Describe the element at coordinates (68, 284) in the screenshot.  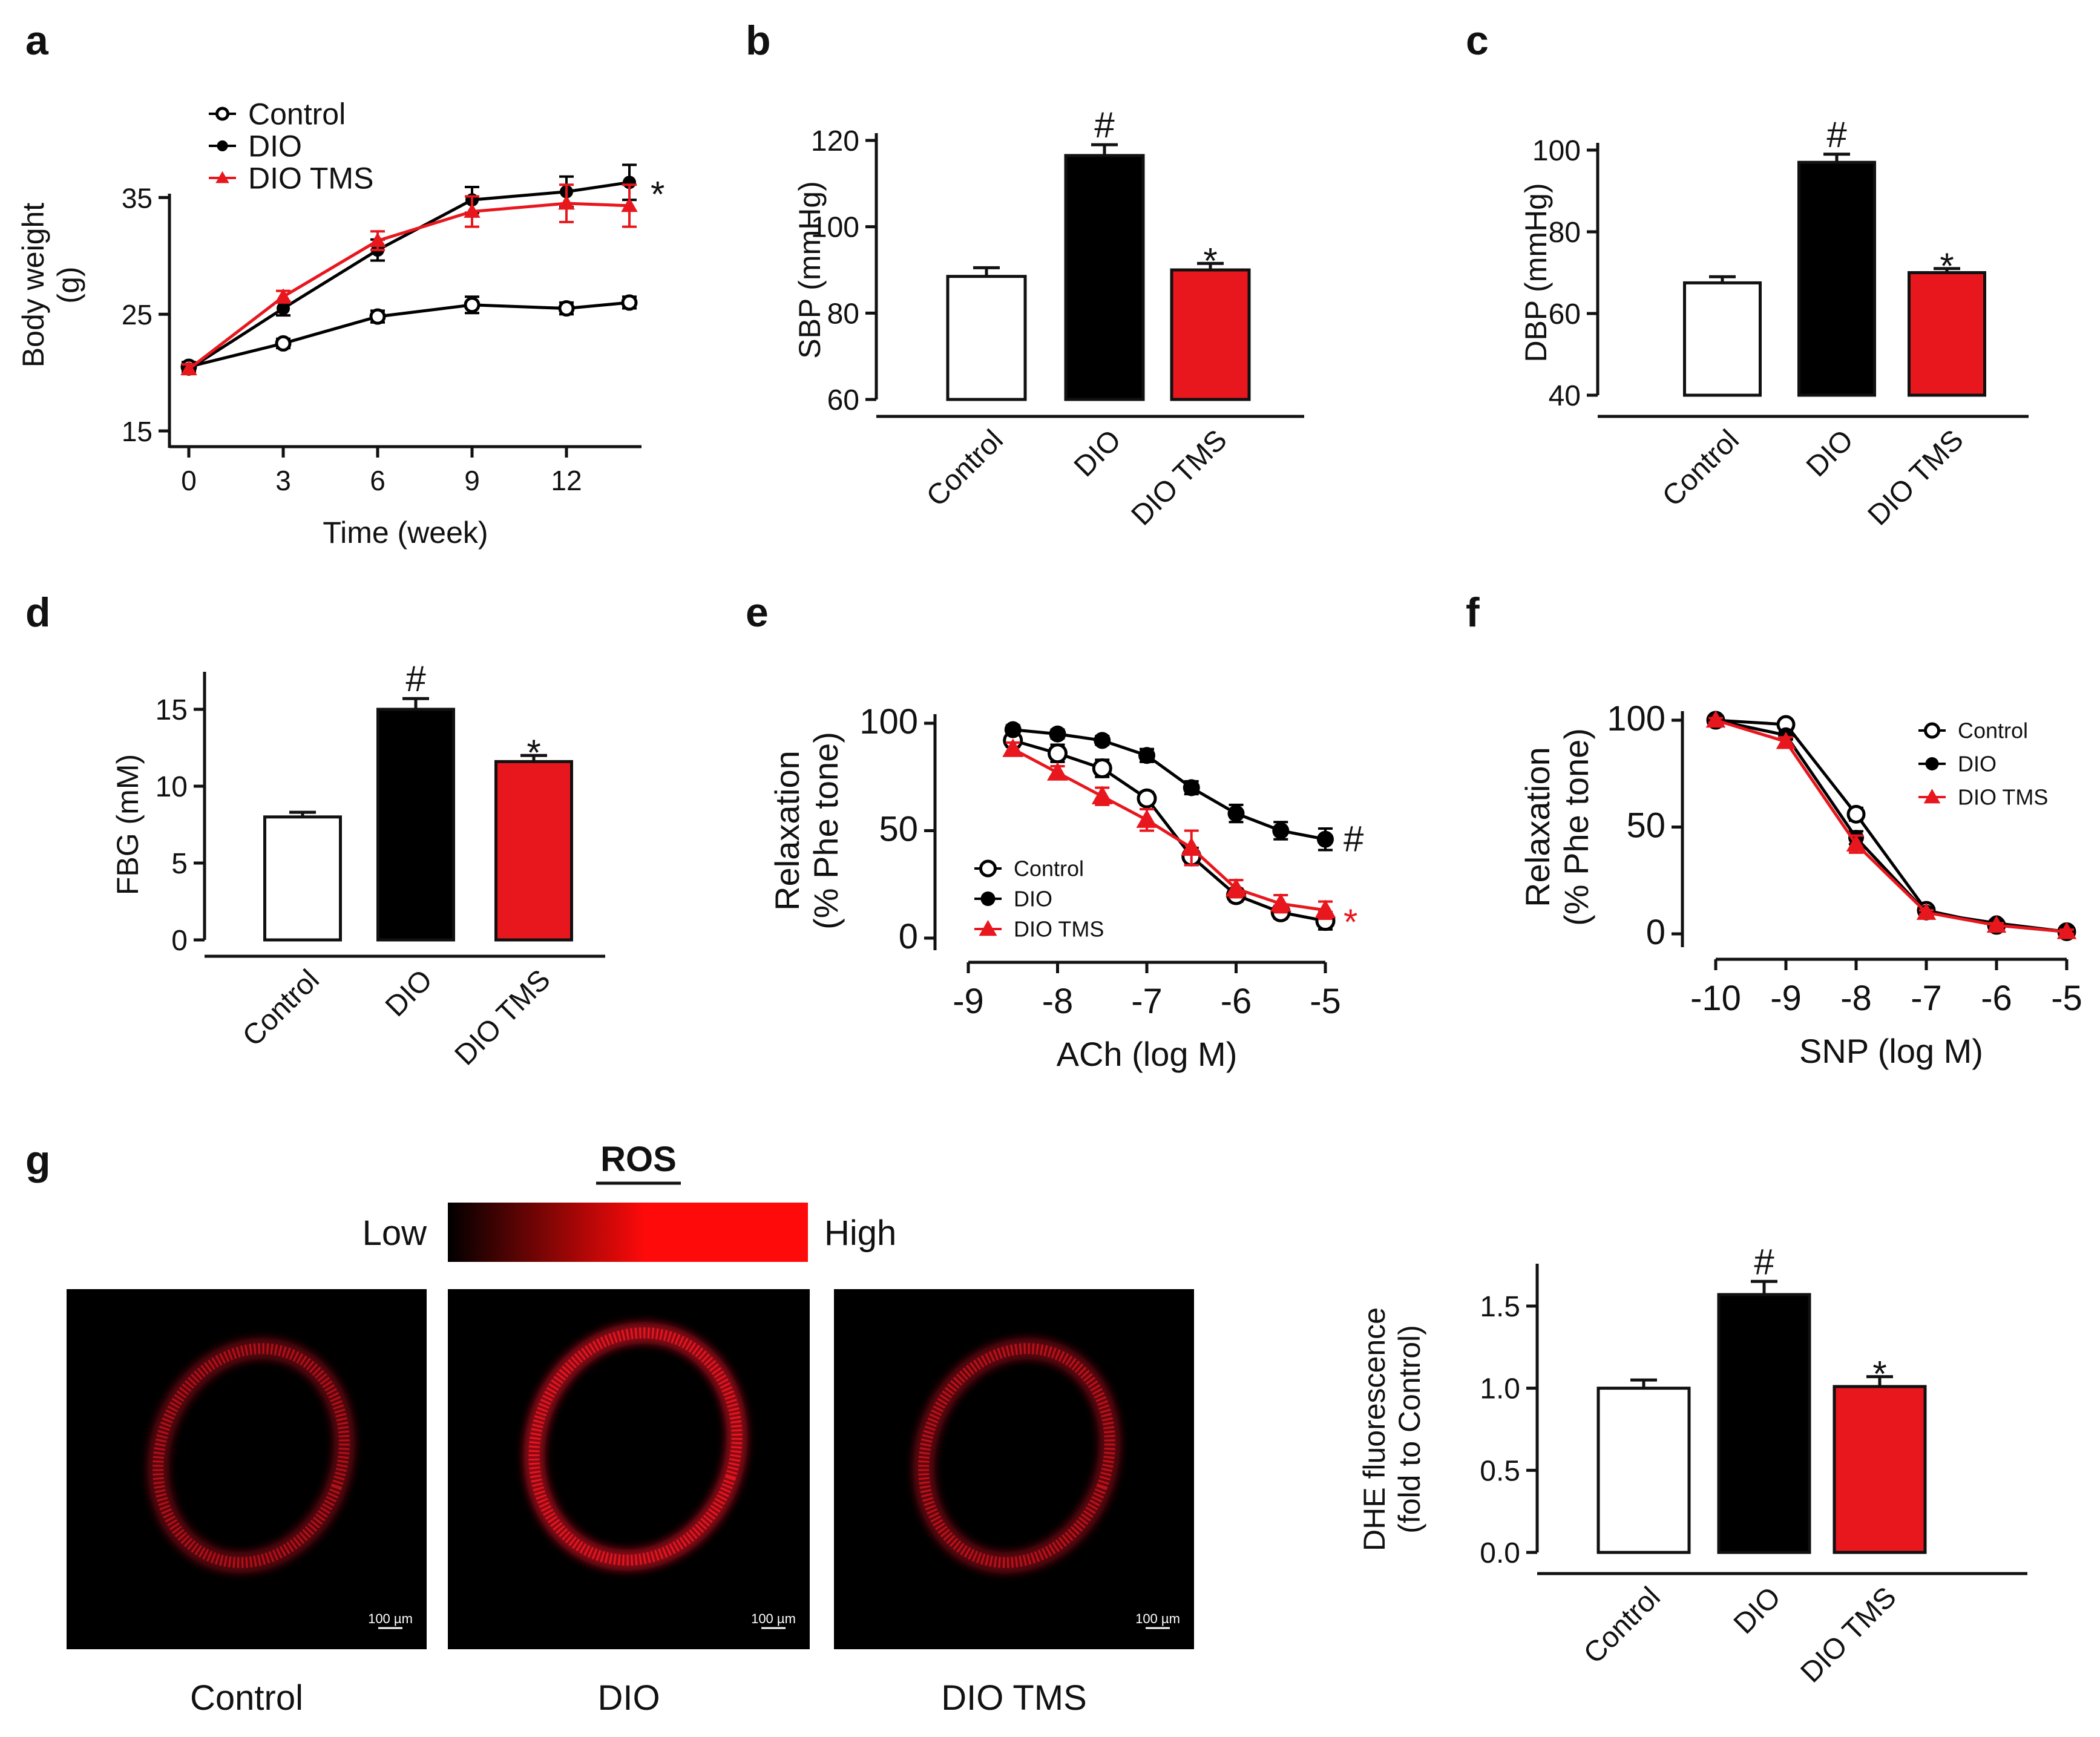
I see `y-axis-title-line: (g)` at that location.